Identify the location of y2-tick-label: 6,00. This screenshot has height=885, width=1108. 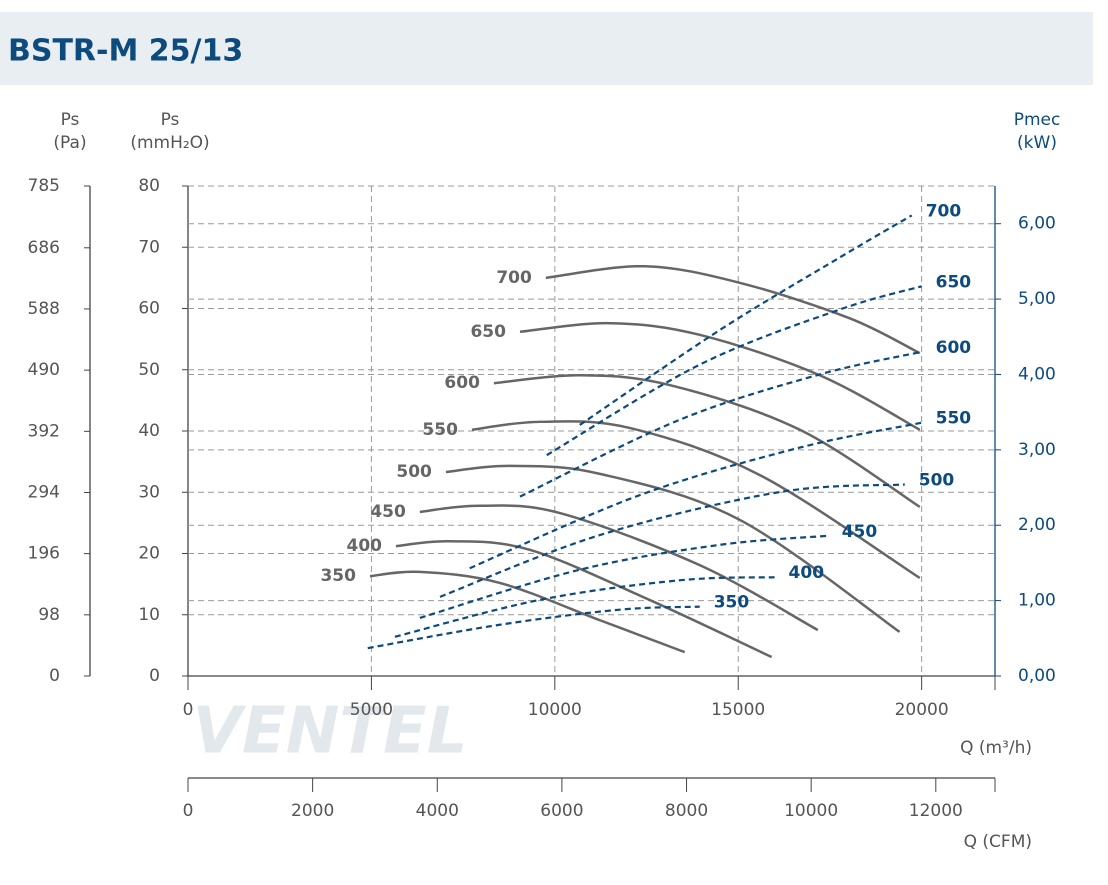
(1037, 224).